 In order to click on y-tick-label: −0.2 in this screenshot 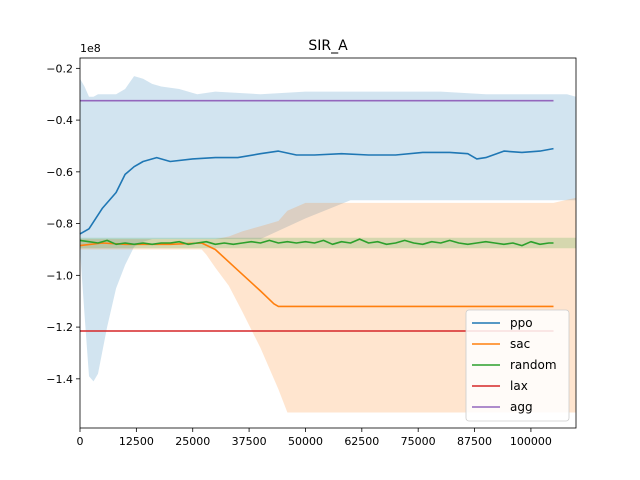, I will do `click(59, 68)`.